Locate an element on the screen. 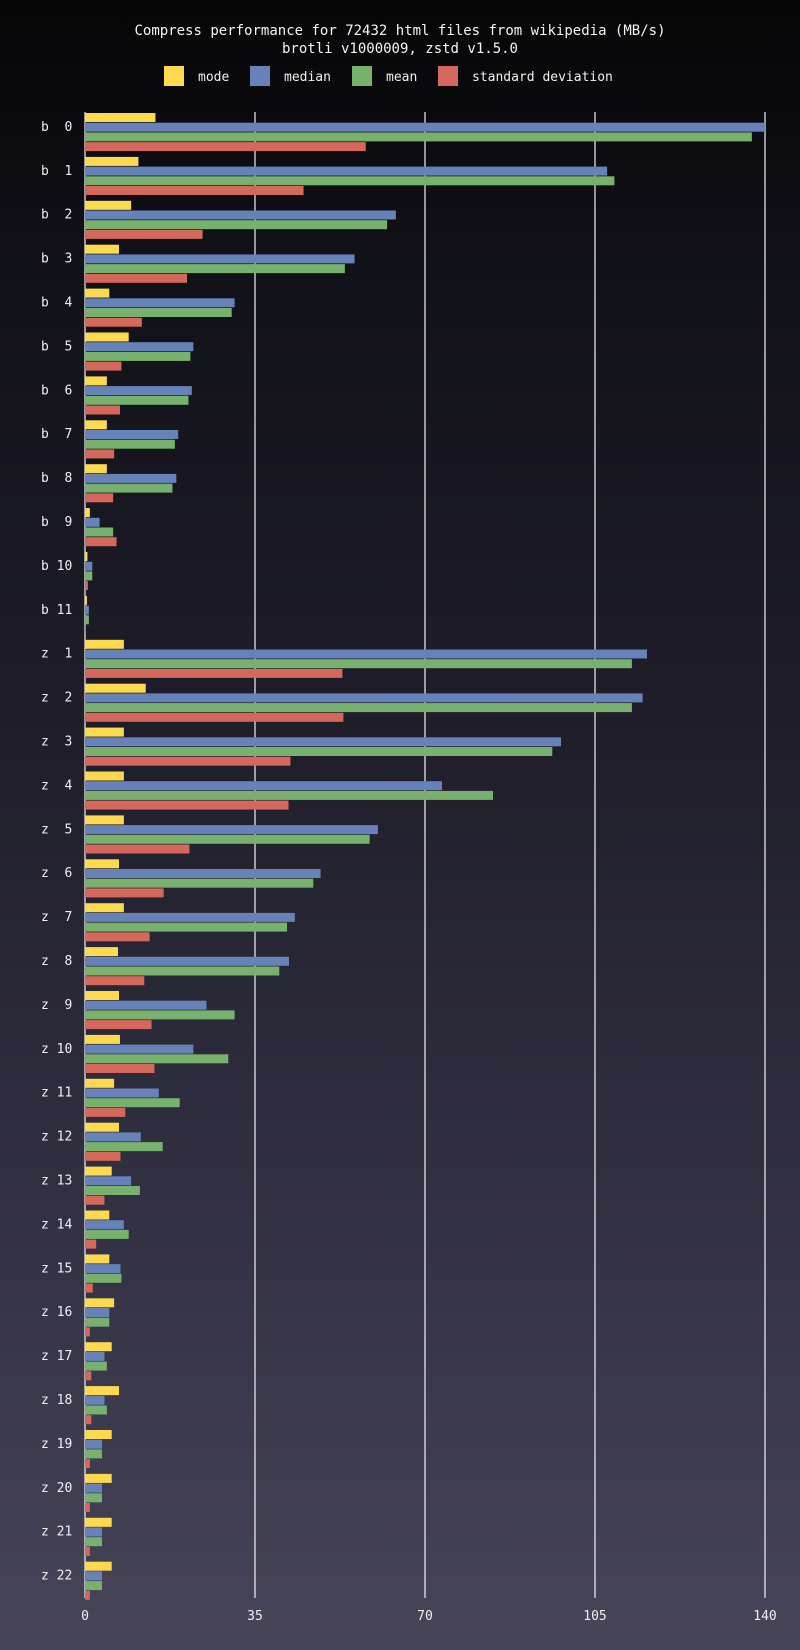 The height and width of the screenshot is (1650, 800). category-label: b 0 is located at coordinates (56, 127).